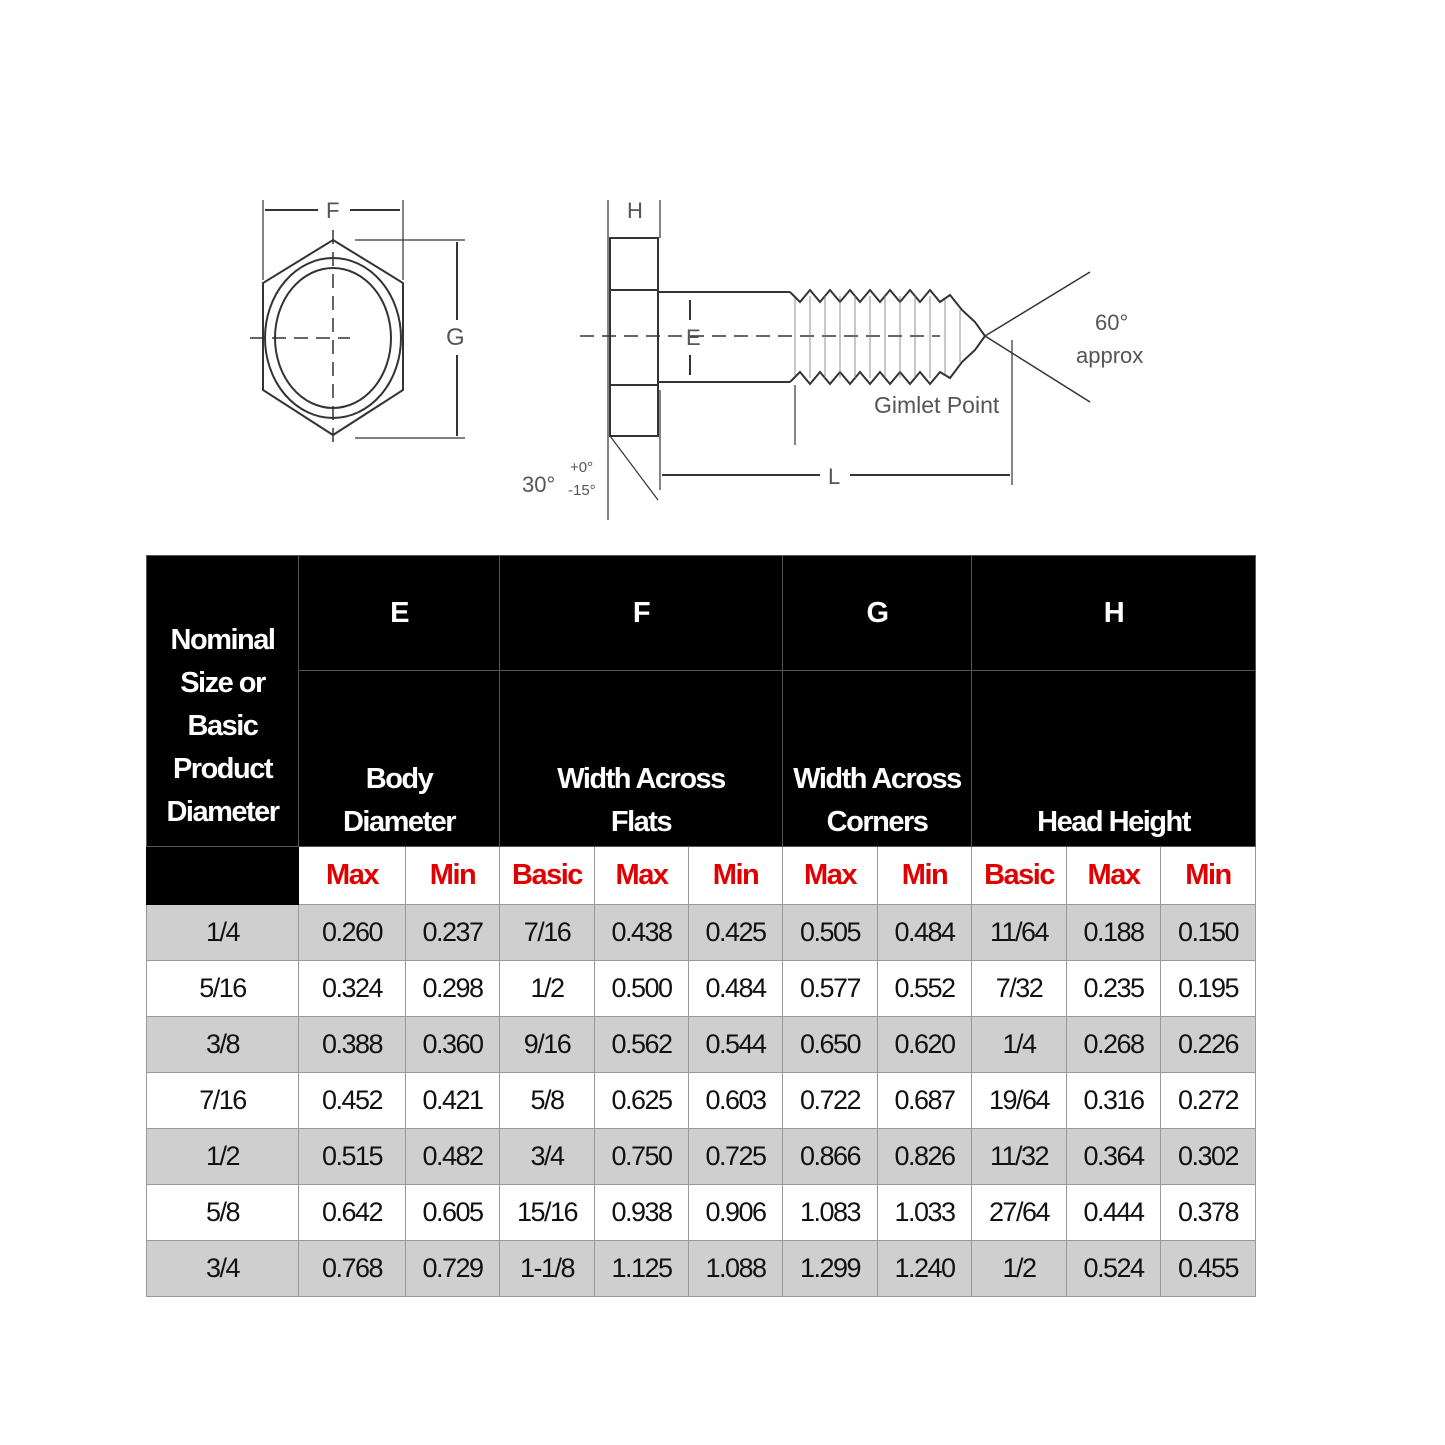 The image size is (1445, 1445). What do you see at coordinates (877, 822) in the screenshot?
I see `desc-line: Corners` at bounding box center [877, 822].